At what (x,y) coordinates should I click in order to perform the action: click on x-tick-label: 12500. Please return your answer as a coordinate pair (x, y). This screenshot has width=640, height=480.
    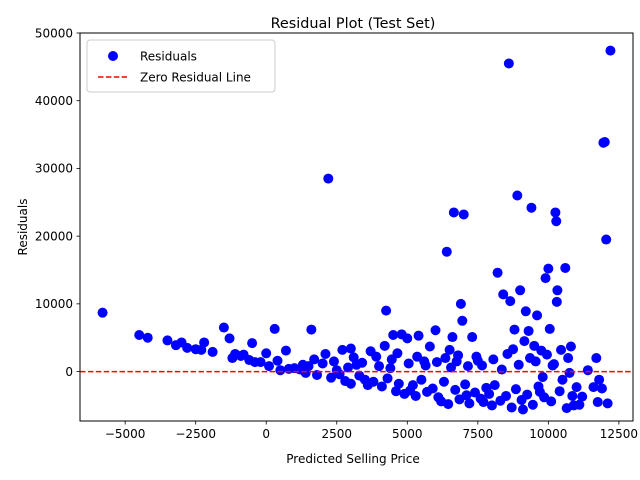
    Looking at the image, I should click on (619, 434).